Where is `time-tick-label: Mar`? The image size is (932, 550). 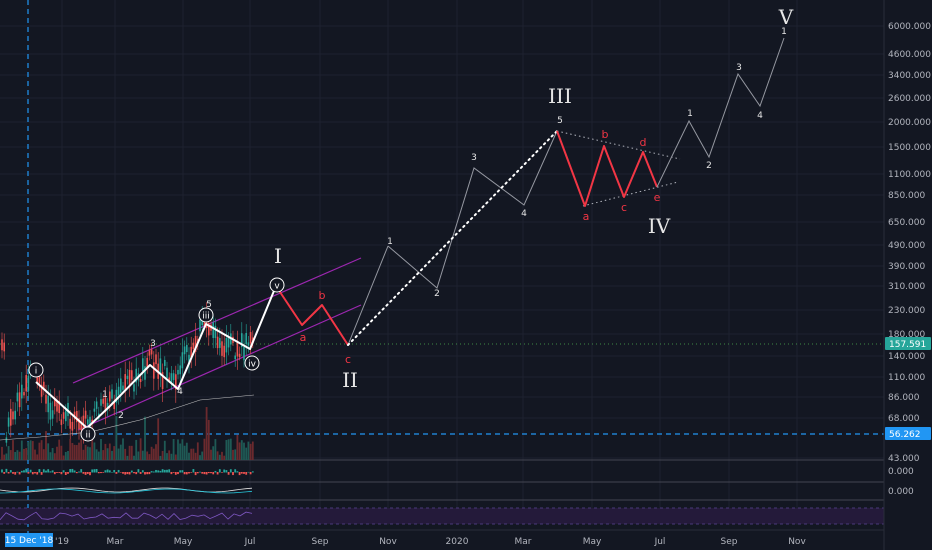
time-tick-label: Mar is located at coordinates (523, 542).